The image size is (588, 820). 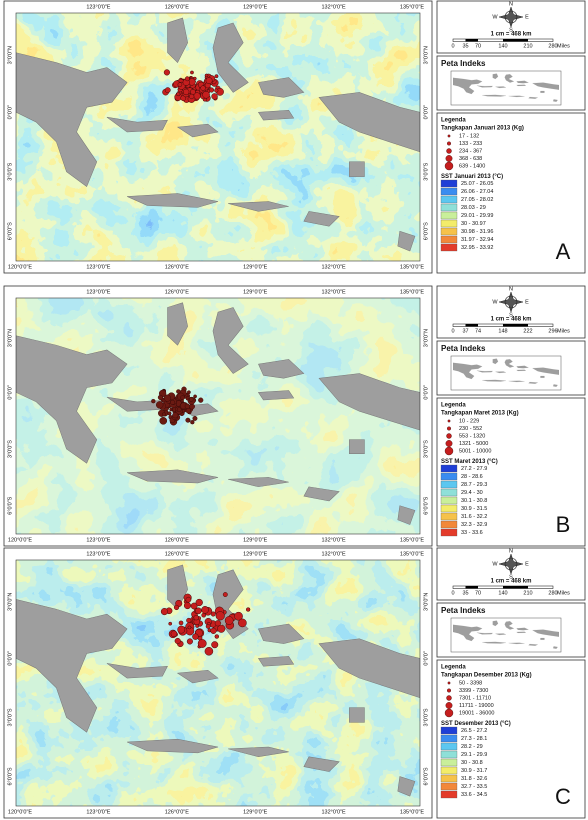 What do you see at coordinates (527, 564) in the screenshot?
I see `compass-letter: E` at bounding box center [527, 564].